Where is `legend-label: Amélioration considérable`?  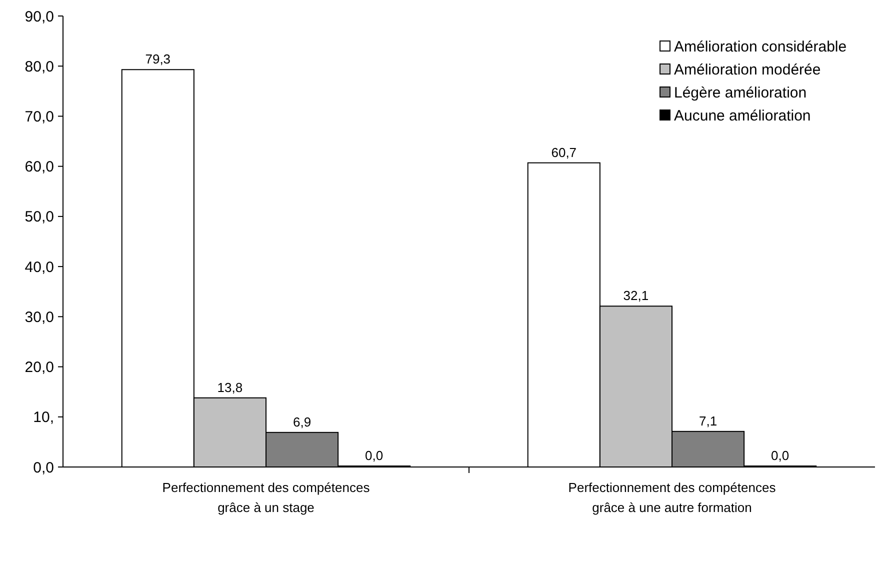 legend-label: Amélioration considérable is located at coordinates (760, 47).